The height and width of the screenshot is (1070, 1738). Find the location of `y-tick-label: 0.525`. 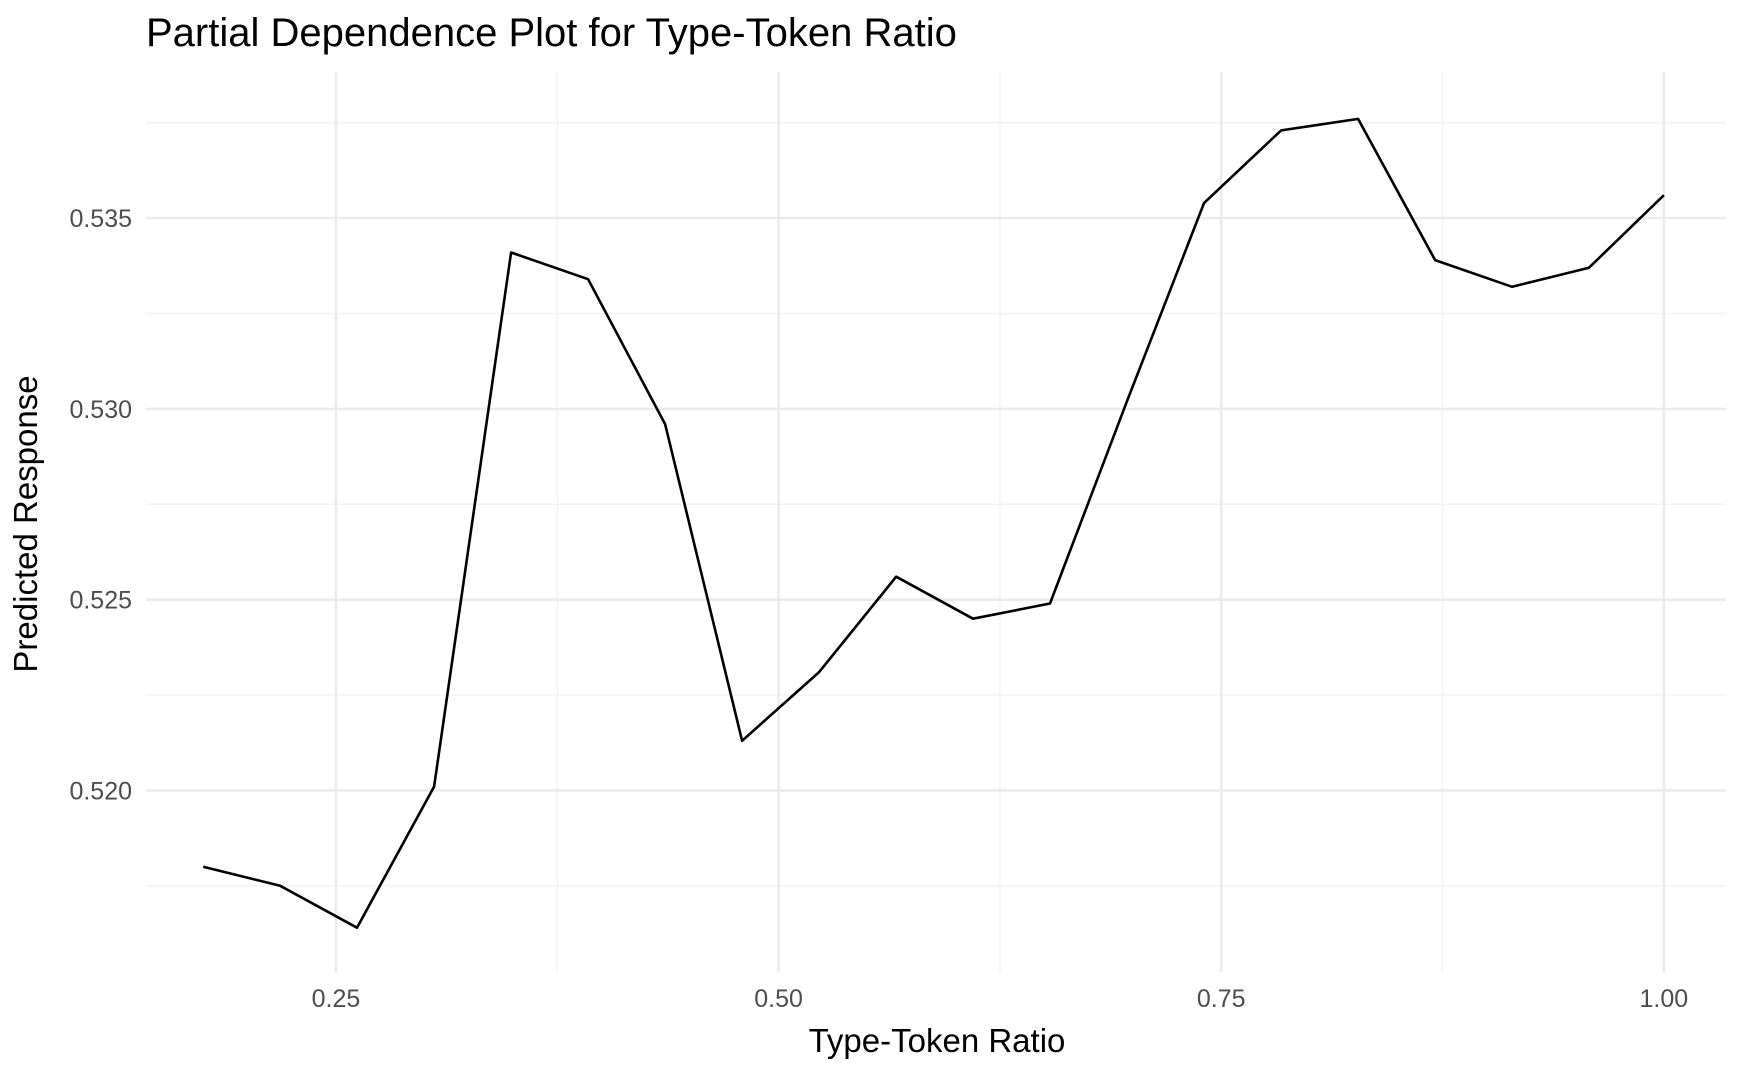

y-tick-label: 0.525 is located at coordinates (100, 601).